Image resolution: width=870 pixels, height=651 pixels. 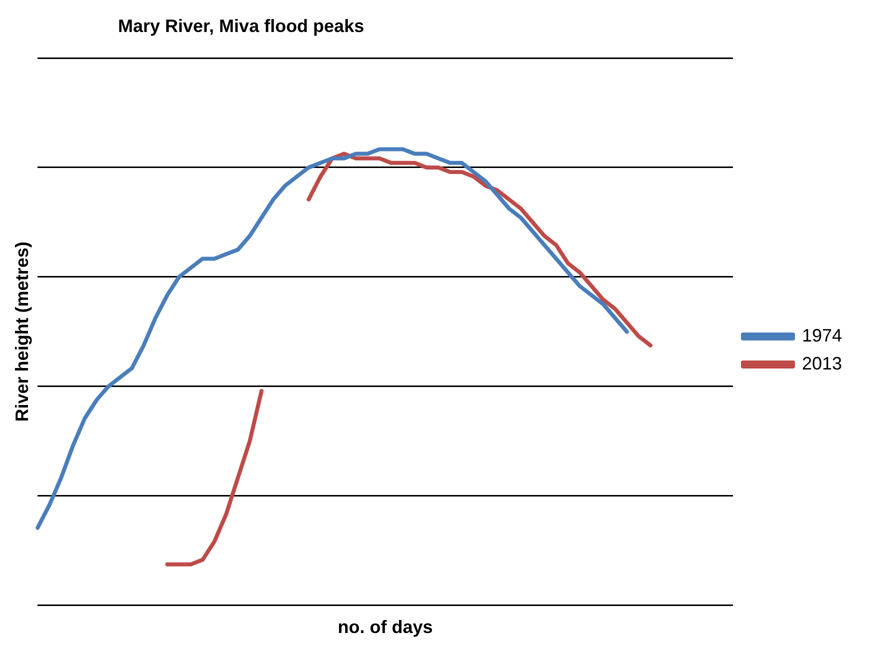 I want to click on y-axis-title: River height (metres), so click(x=22, y=332).